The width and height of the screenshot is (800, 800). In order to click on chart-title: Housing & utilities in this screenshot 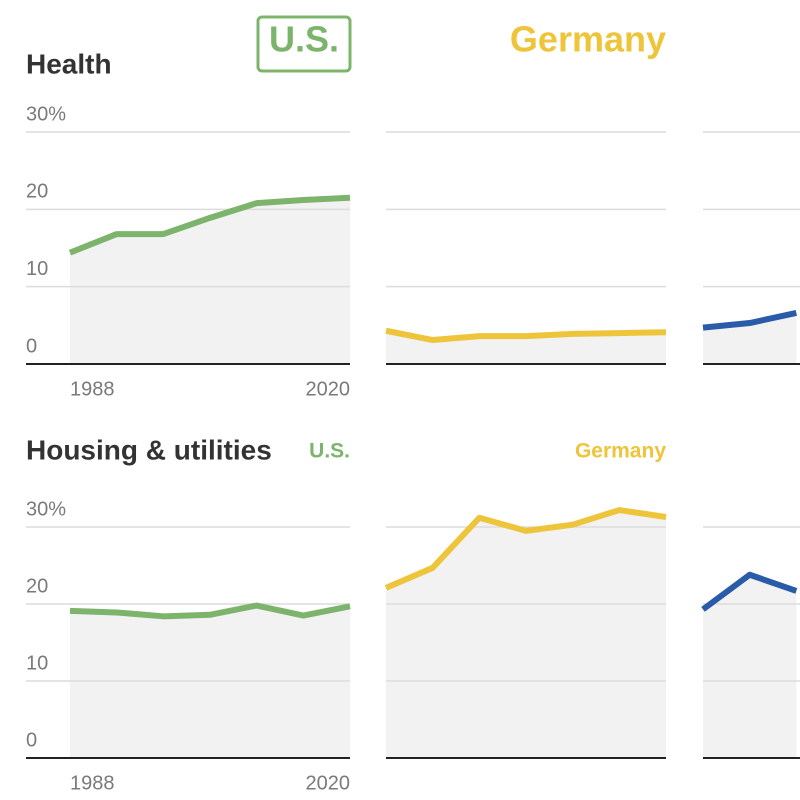, I will do `click(149, 449)`.